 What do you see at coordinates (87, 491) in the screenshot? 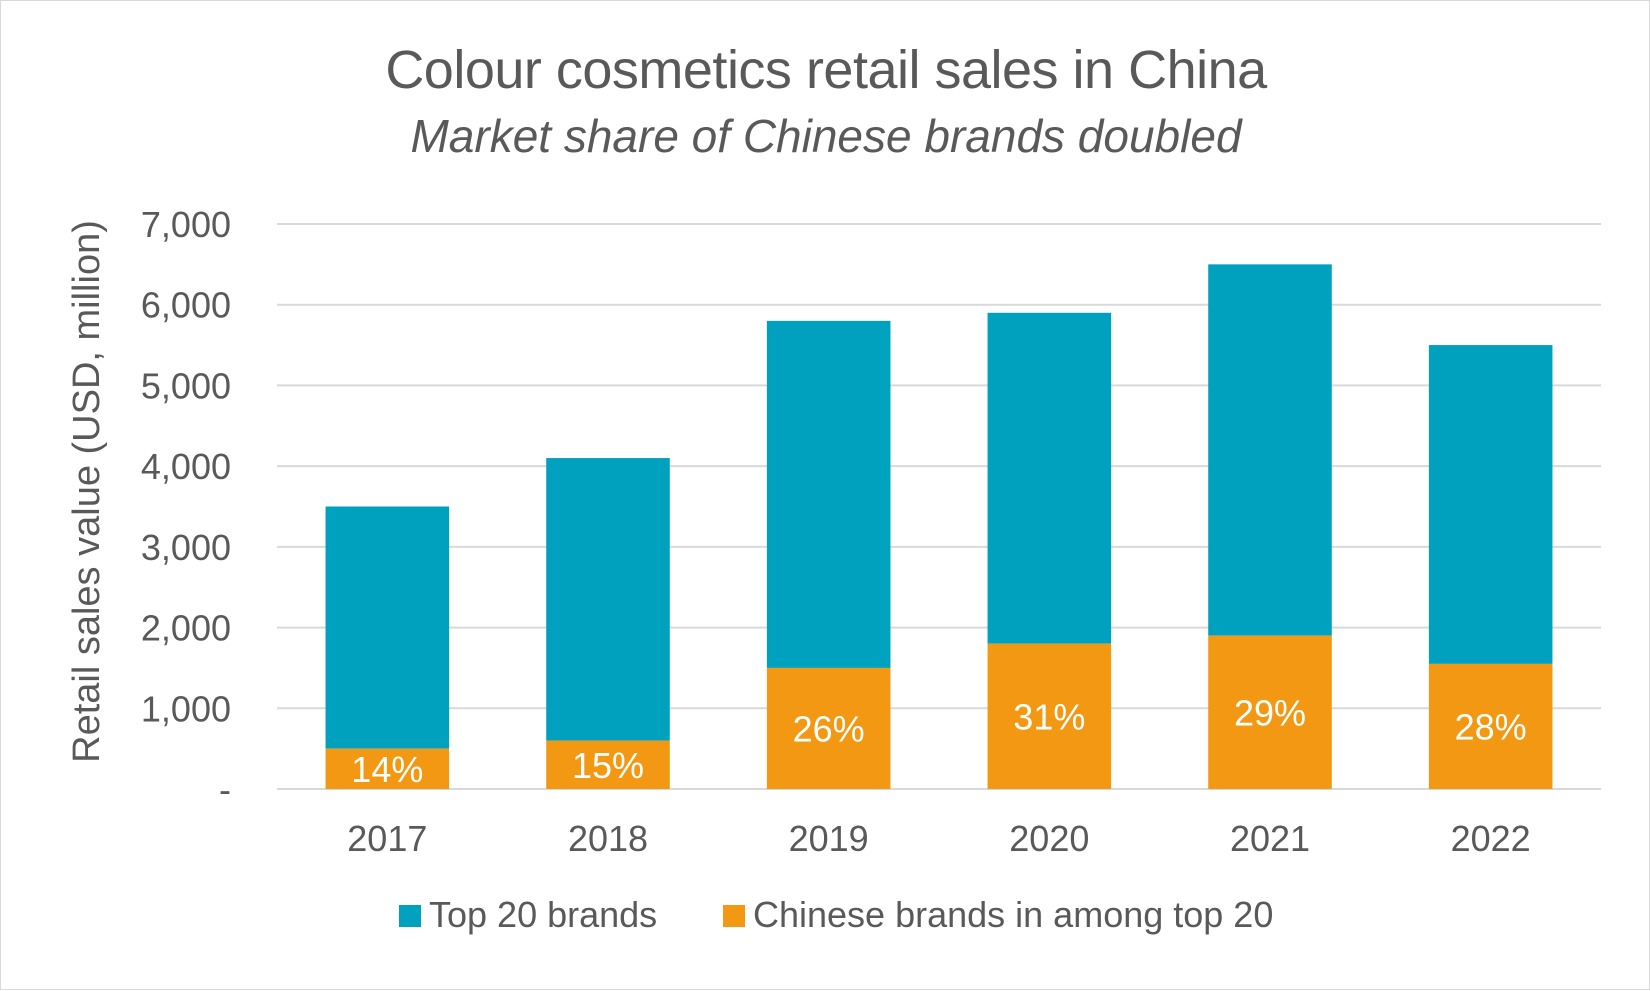
I see `y-axis-label: Retail sales value (USD, million)` at bounding box center [87, 491].